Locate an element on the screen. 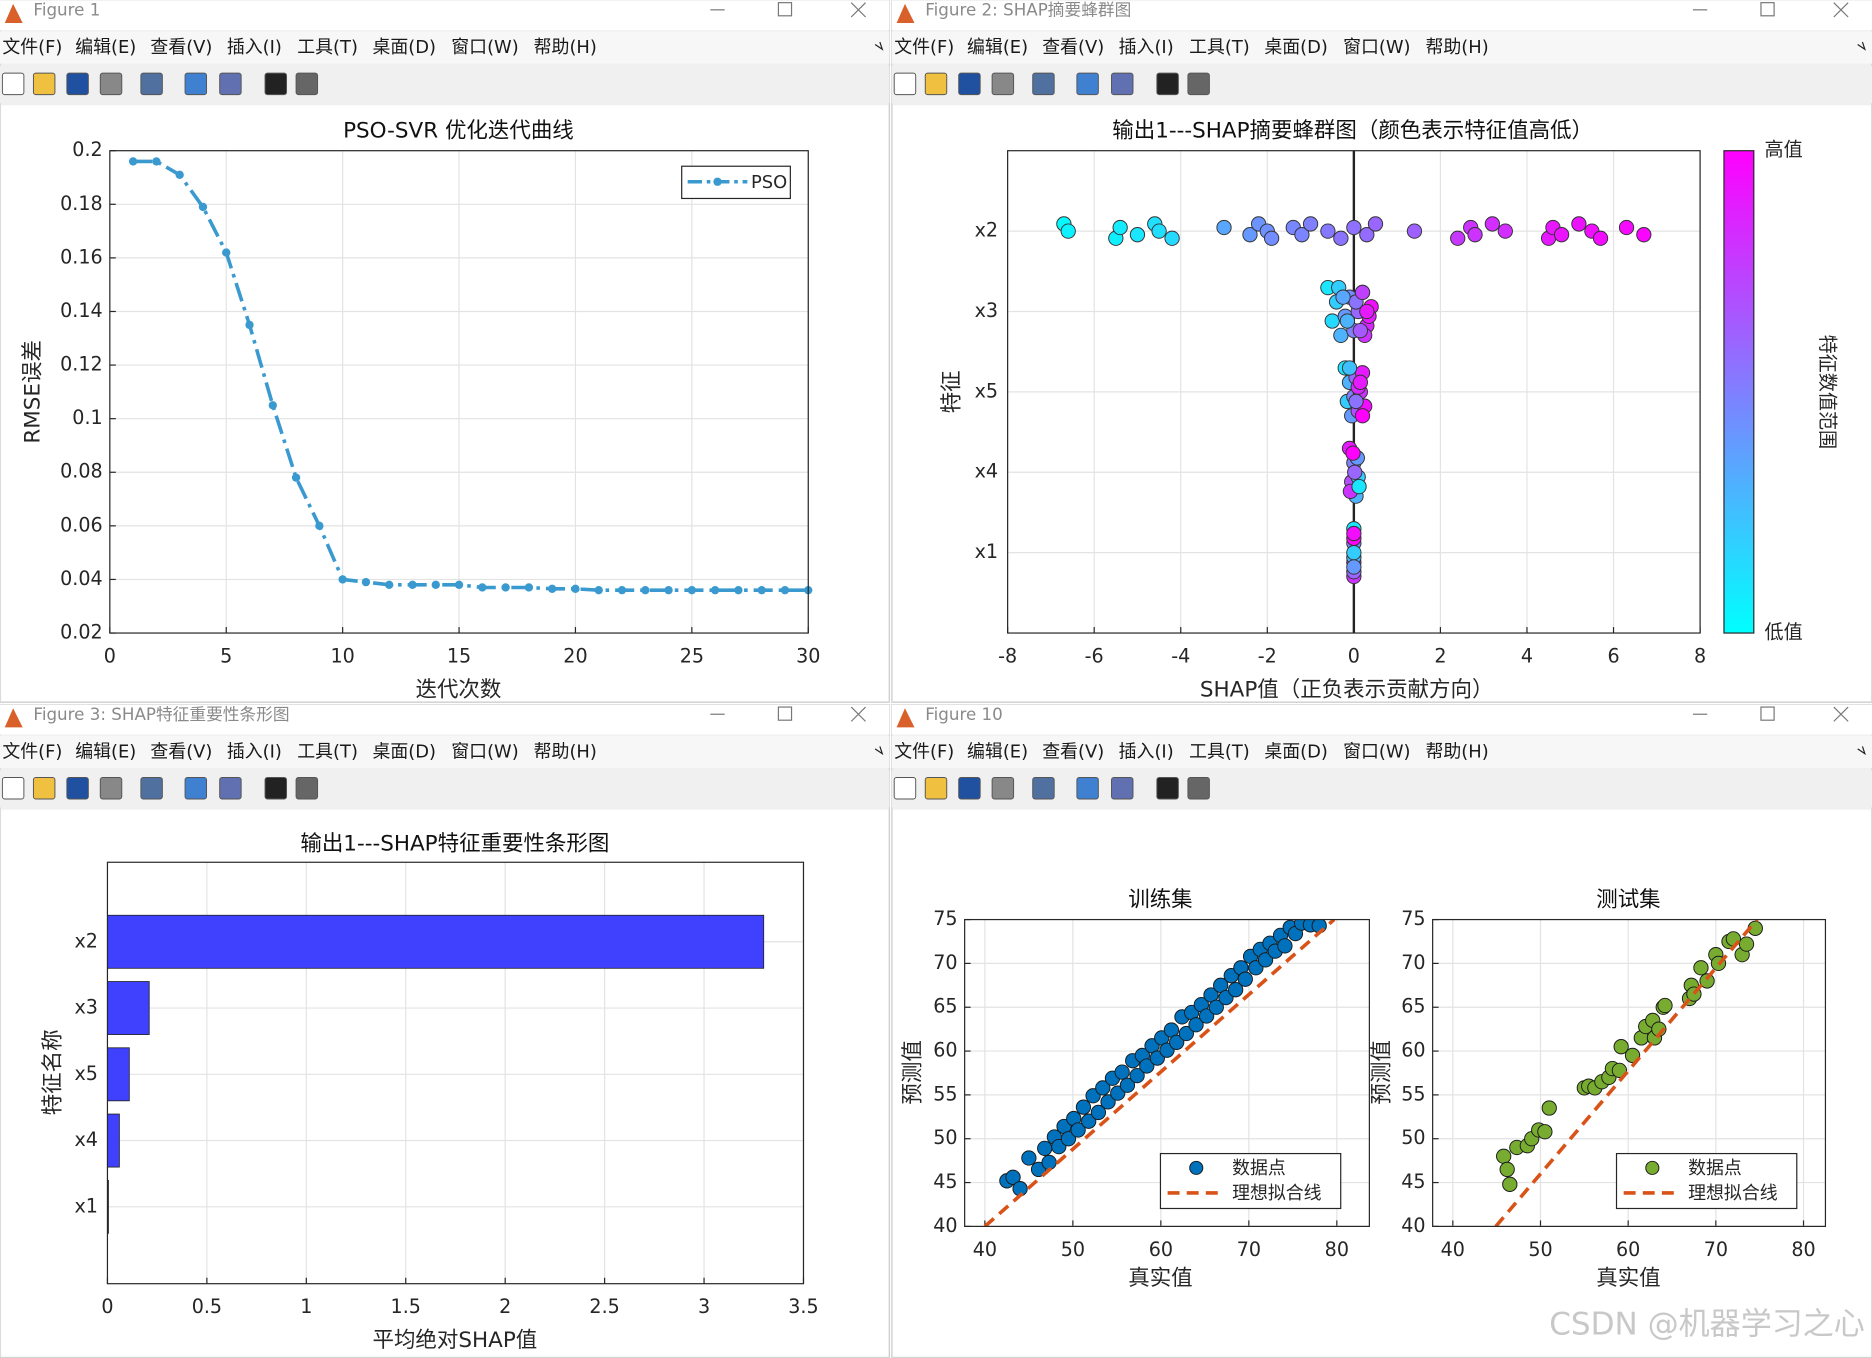 This screenshot has width=1872, height=1358. x-tick-label: -6 is located at coordinates (1094, 655).